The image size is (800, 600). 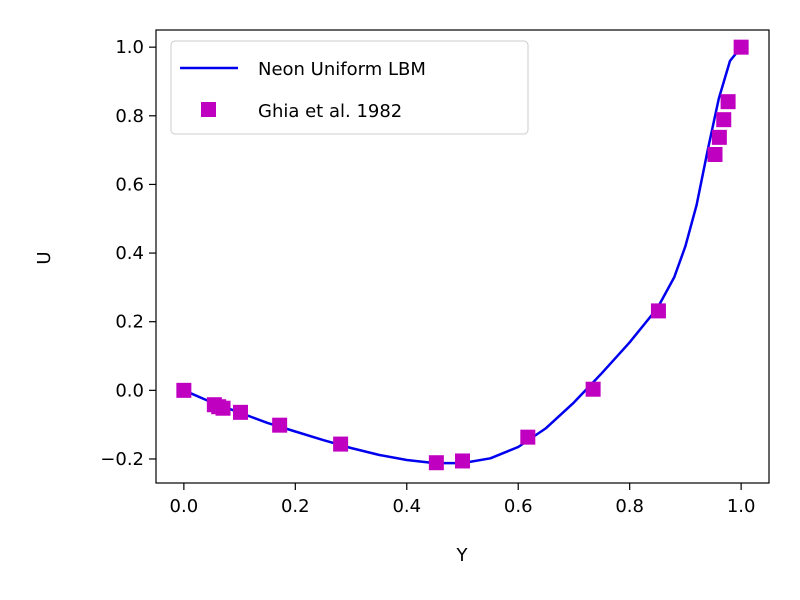 What do you see at coordinates (129, 47) in the screenshot?
I see `y-tick-label: 1.0` at bounding box center [129, 47].